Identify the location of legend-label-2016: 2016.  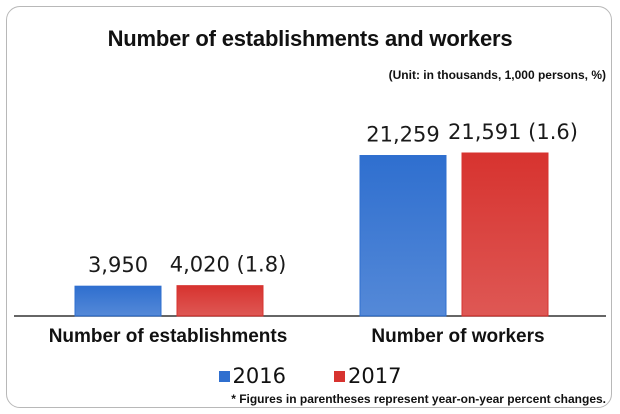
(259, 376).